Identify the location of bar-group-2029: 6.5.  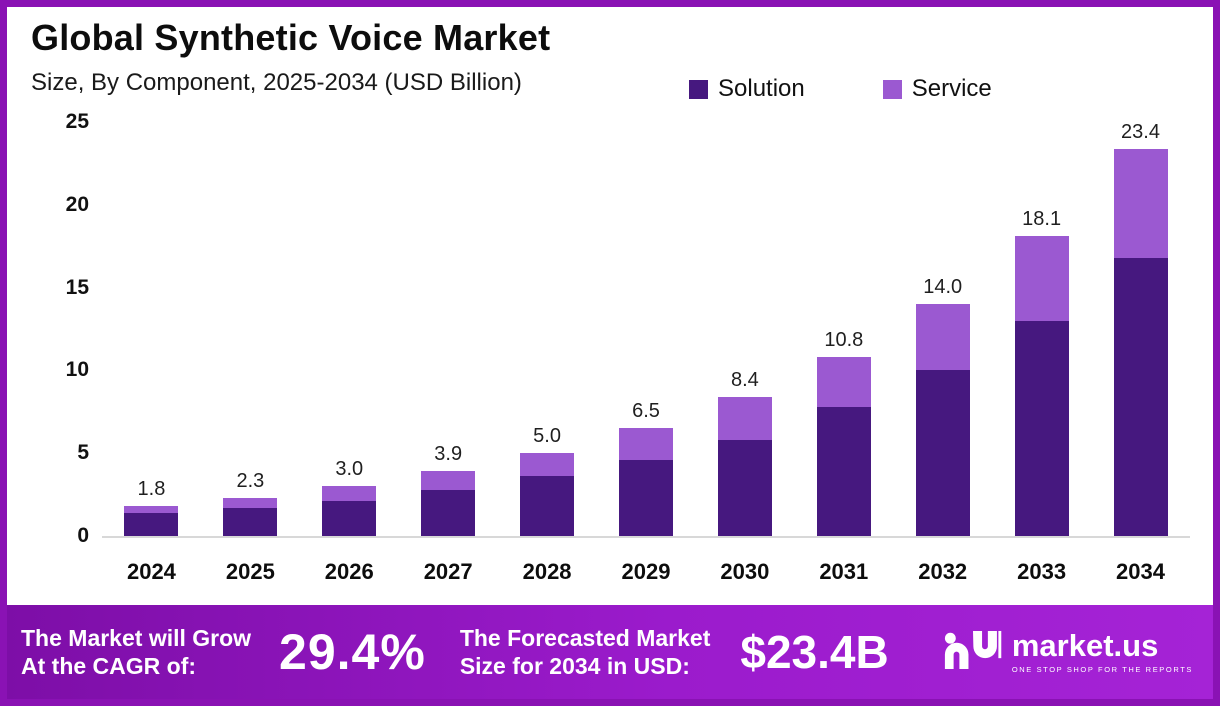
(646, 329).